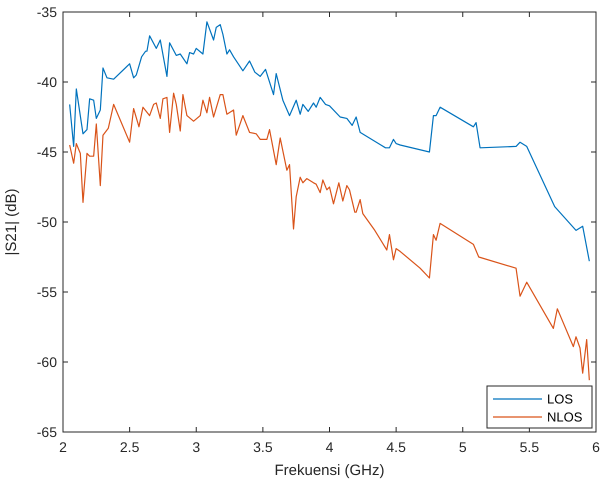  What do you see at coordinates (462, 447) in the screenshot?
I see `x-tick-label: 5` at bounding box center [462, 447].